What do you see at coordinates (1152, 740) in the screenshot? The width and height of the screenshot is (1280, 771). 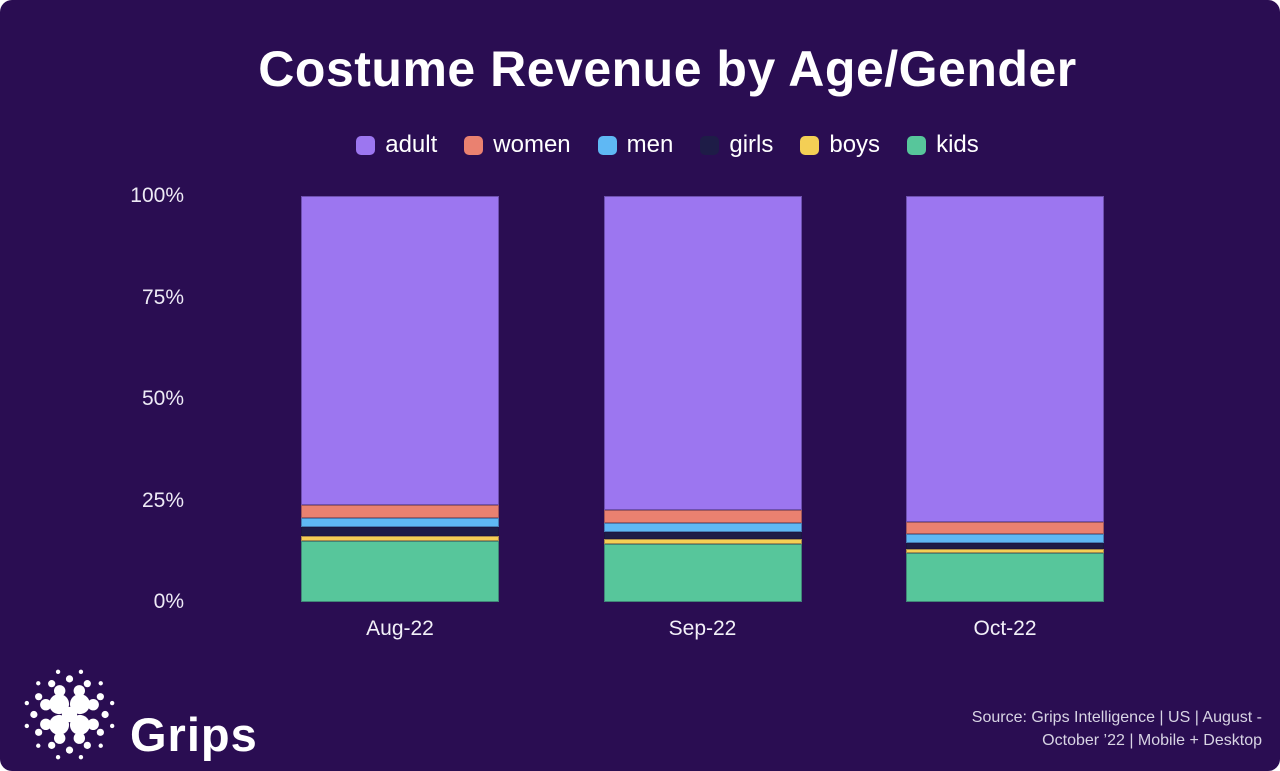 I see `source-line-2: October ’22 | Mobile + Desktop` at bounding box center [1152, 740].